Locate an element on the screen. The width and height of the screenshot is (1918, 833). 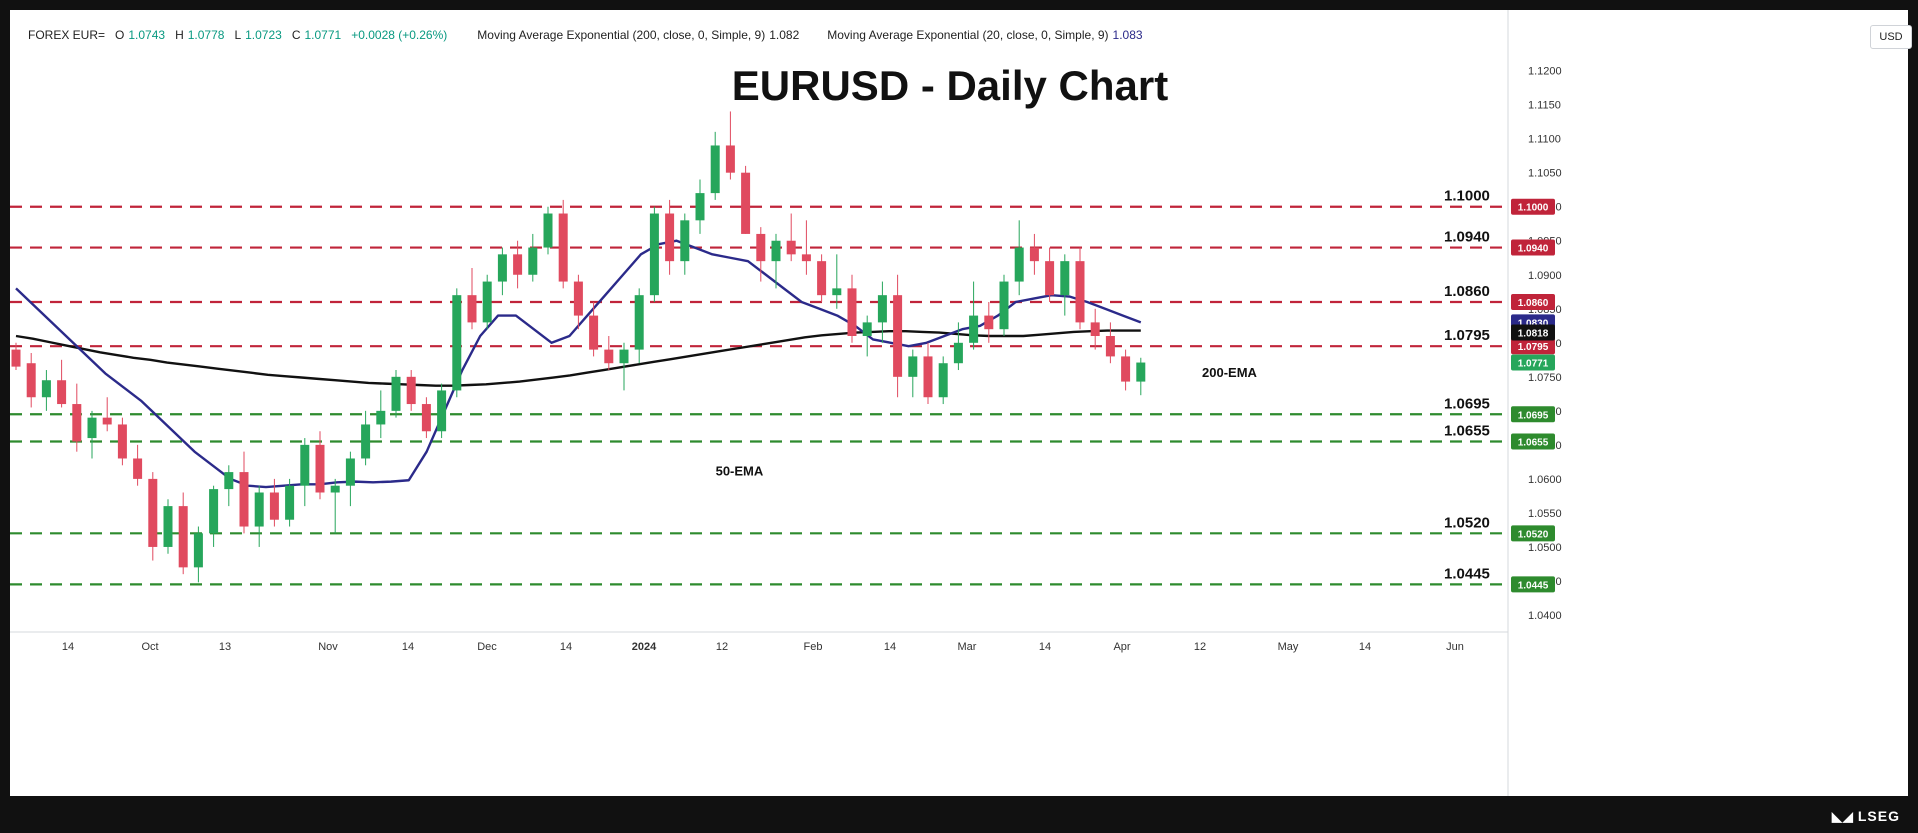
high-value: 1.0778 is located at coordinates (206, 35).